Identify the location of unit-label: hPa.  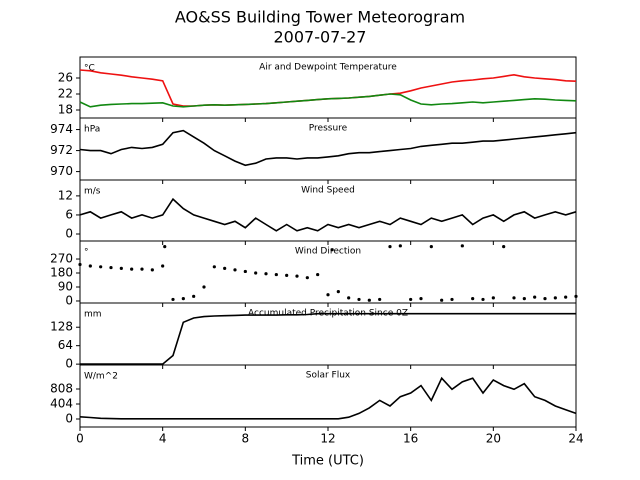
(92, 130).